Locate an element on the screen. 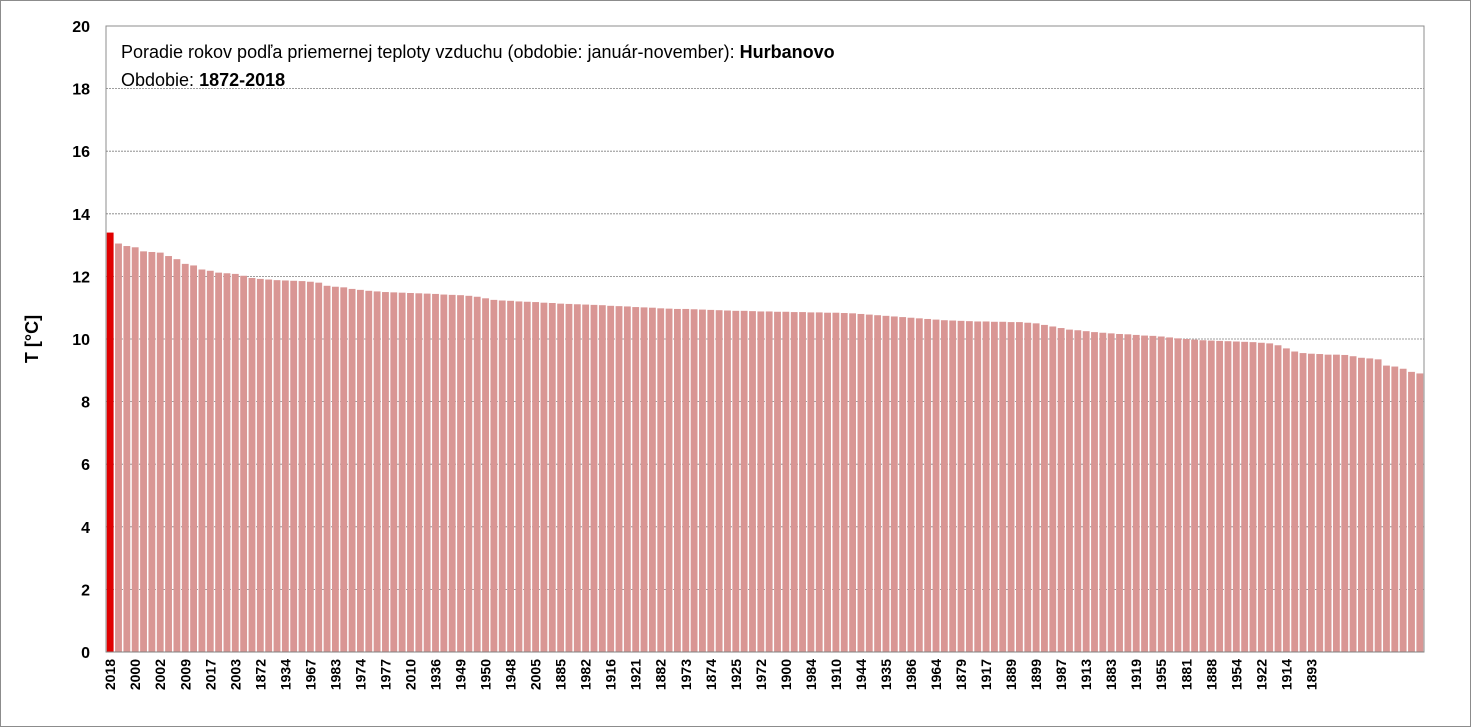 The image size is (1471, 727). x-tick-label: 1925 is located at coordinates (736, 674).